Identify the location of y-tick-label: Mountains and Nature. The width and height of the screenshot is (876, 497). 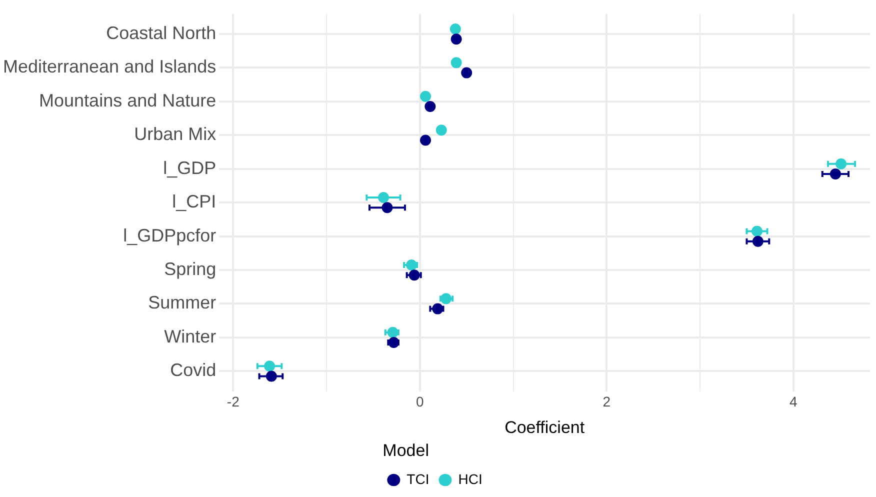
(127, 100).